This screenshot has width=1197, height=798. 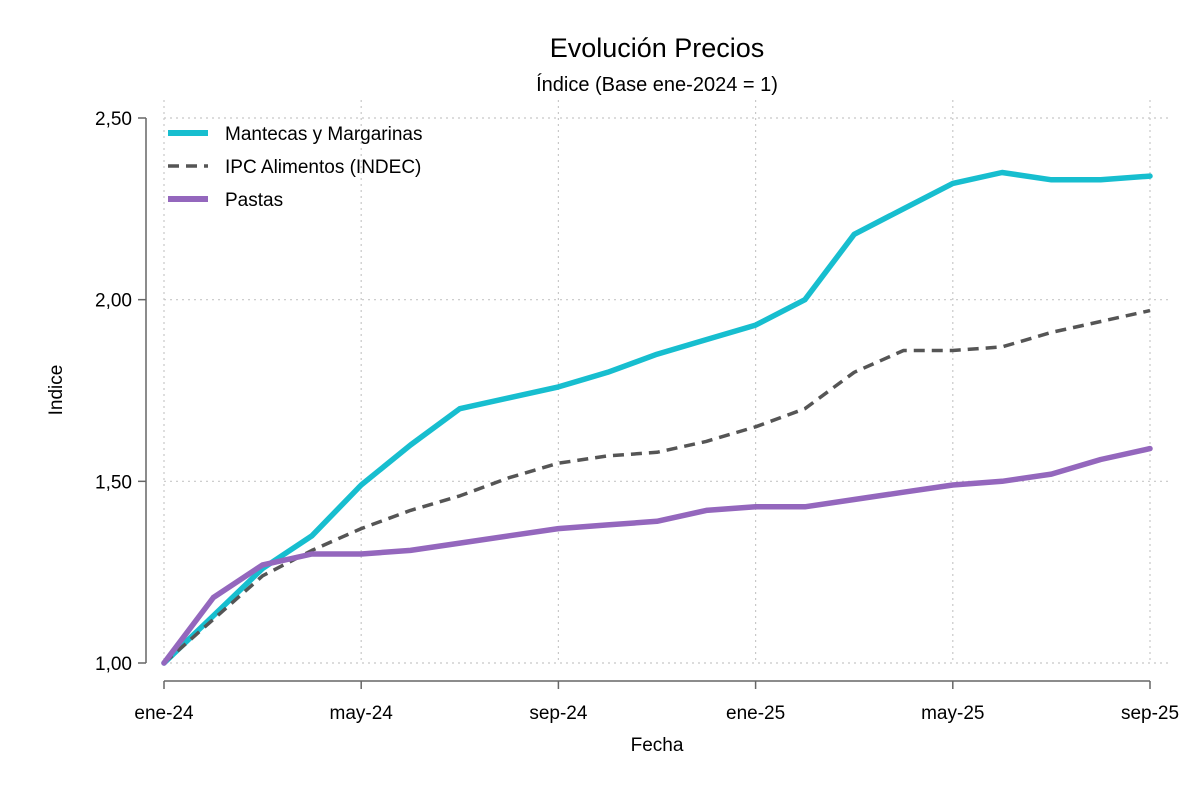 I want to click on chart-title: Evolución Precios, so click(x=657, y=48).